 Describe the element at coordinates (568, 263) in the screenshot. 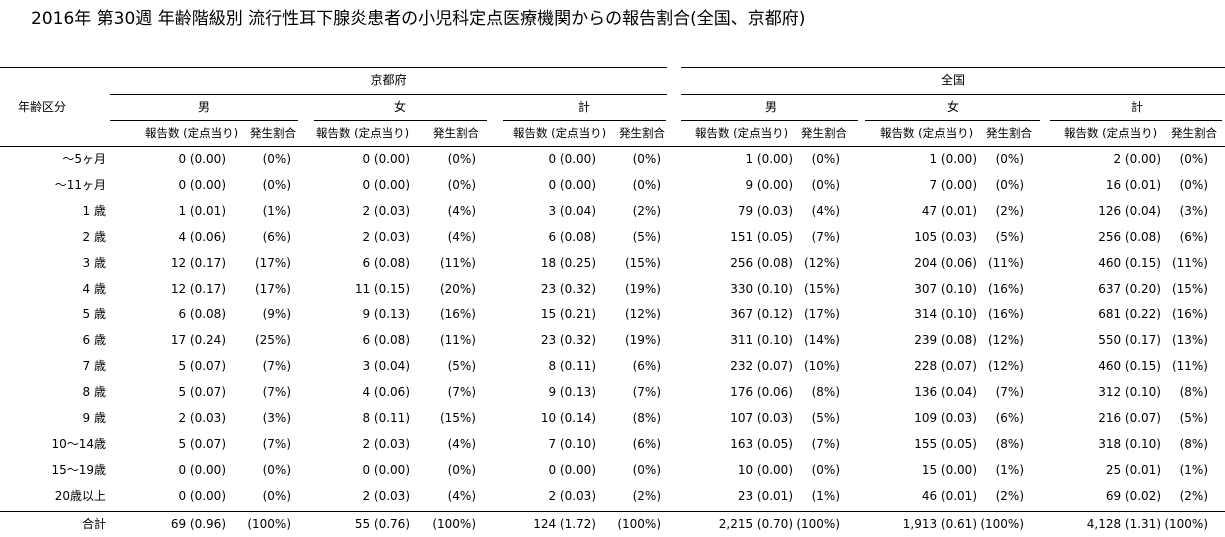

I see `count-cell: 18 (0.25)` at that location.